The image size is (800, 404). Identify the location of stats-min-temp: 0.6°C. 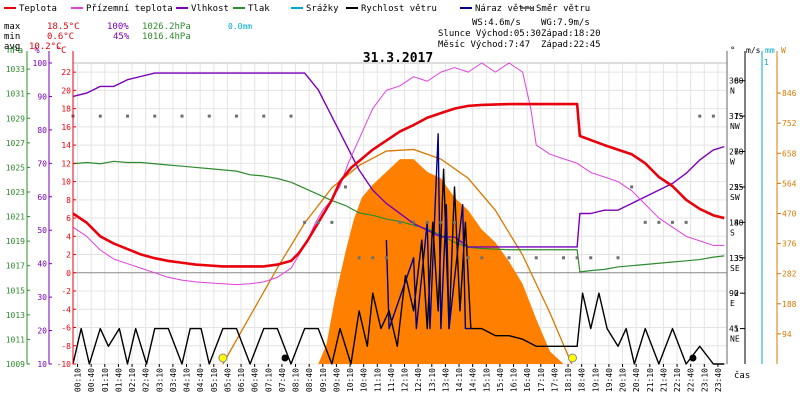
(60, 37).